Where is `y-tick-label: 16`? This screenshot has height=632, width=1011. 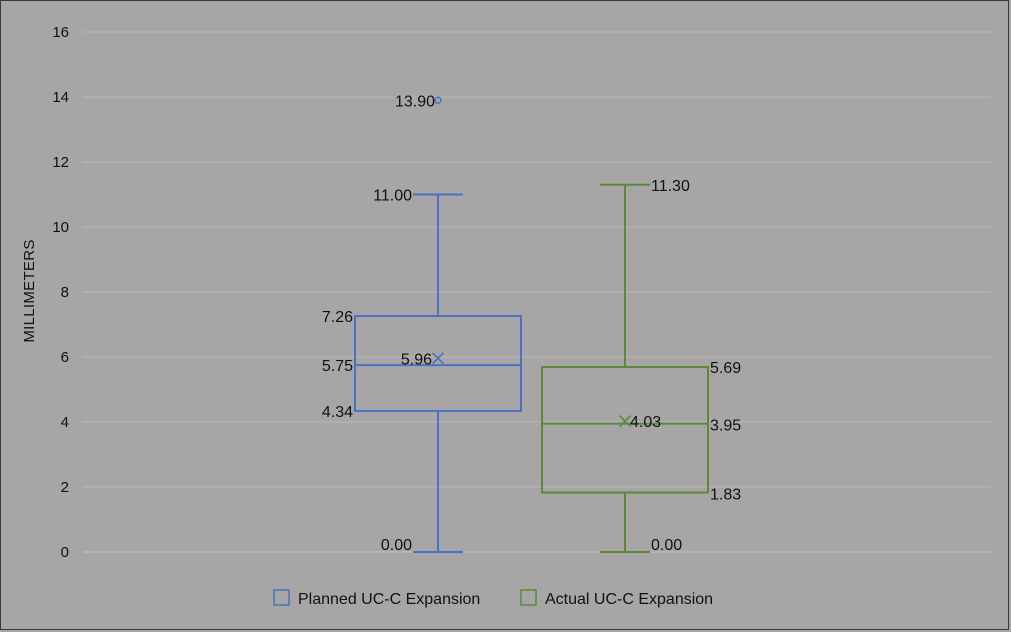
y-tick-label: 16 is located at coordinates (60, 32).